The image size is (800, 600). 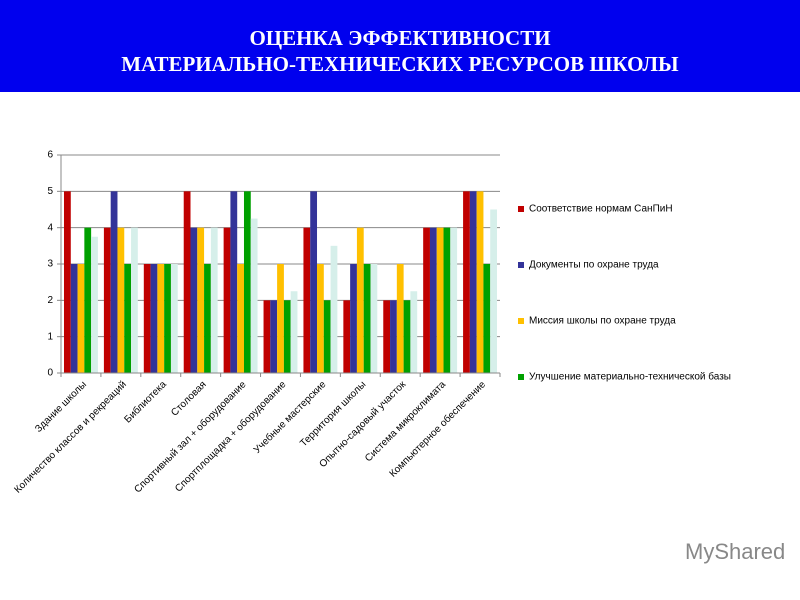 What do you see at coordinates (602, 321) in the screenshot?
I see `legend-label: Миссия школы по охране труда` at bounding box center [602, 321].